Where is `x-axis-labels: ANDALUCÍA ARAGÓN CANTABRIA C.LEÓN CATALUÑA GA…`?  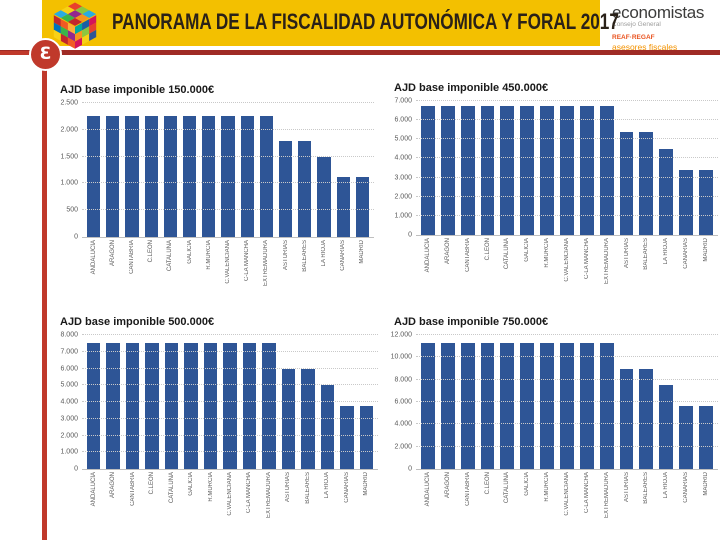 x-axis-labels: ANDALUCÍA ARAGÓN CANTABRIA C.LEÓN CATALUÑA GA… is located at coordinates (230, 496).